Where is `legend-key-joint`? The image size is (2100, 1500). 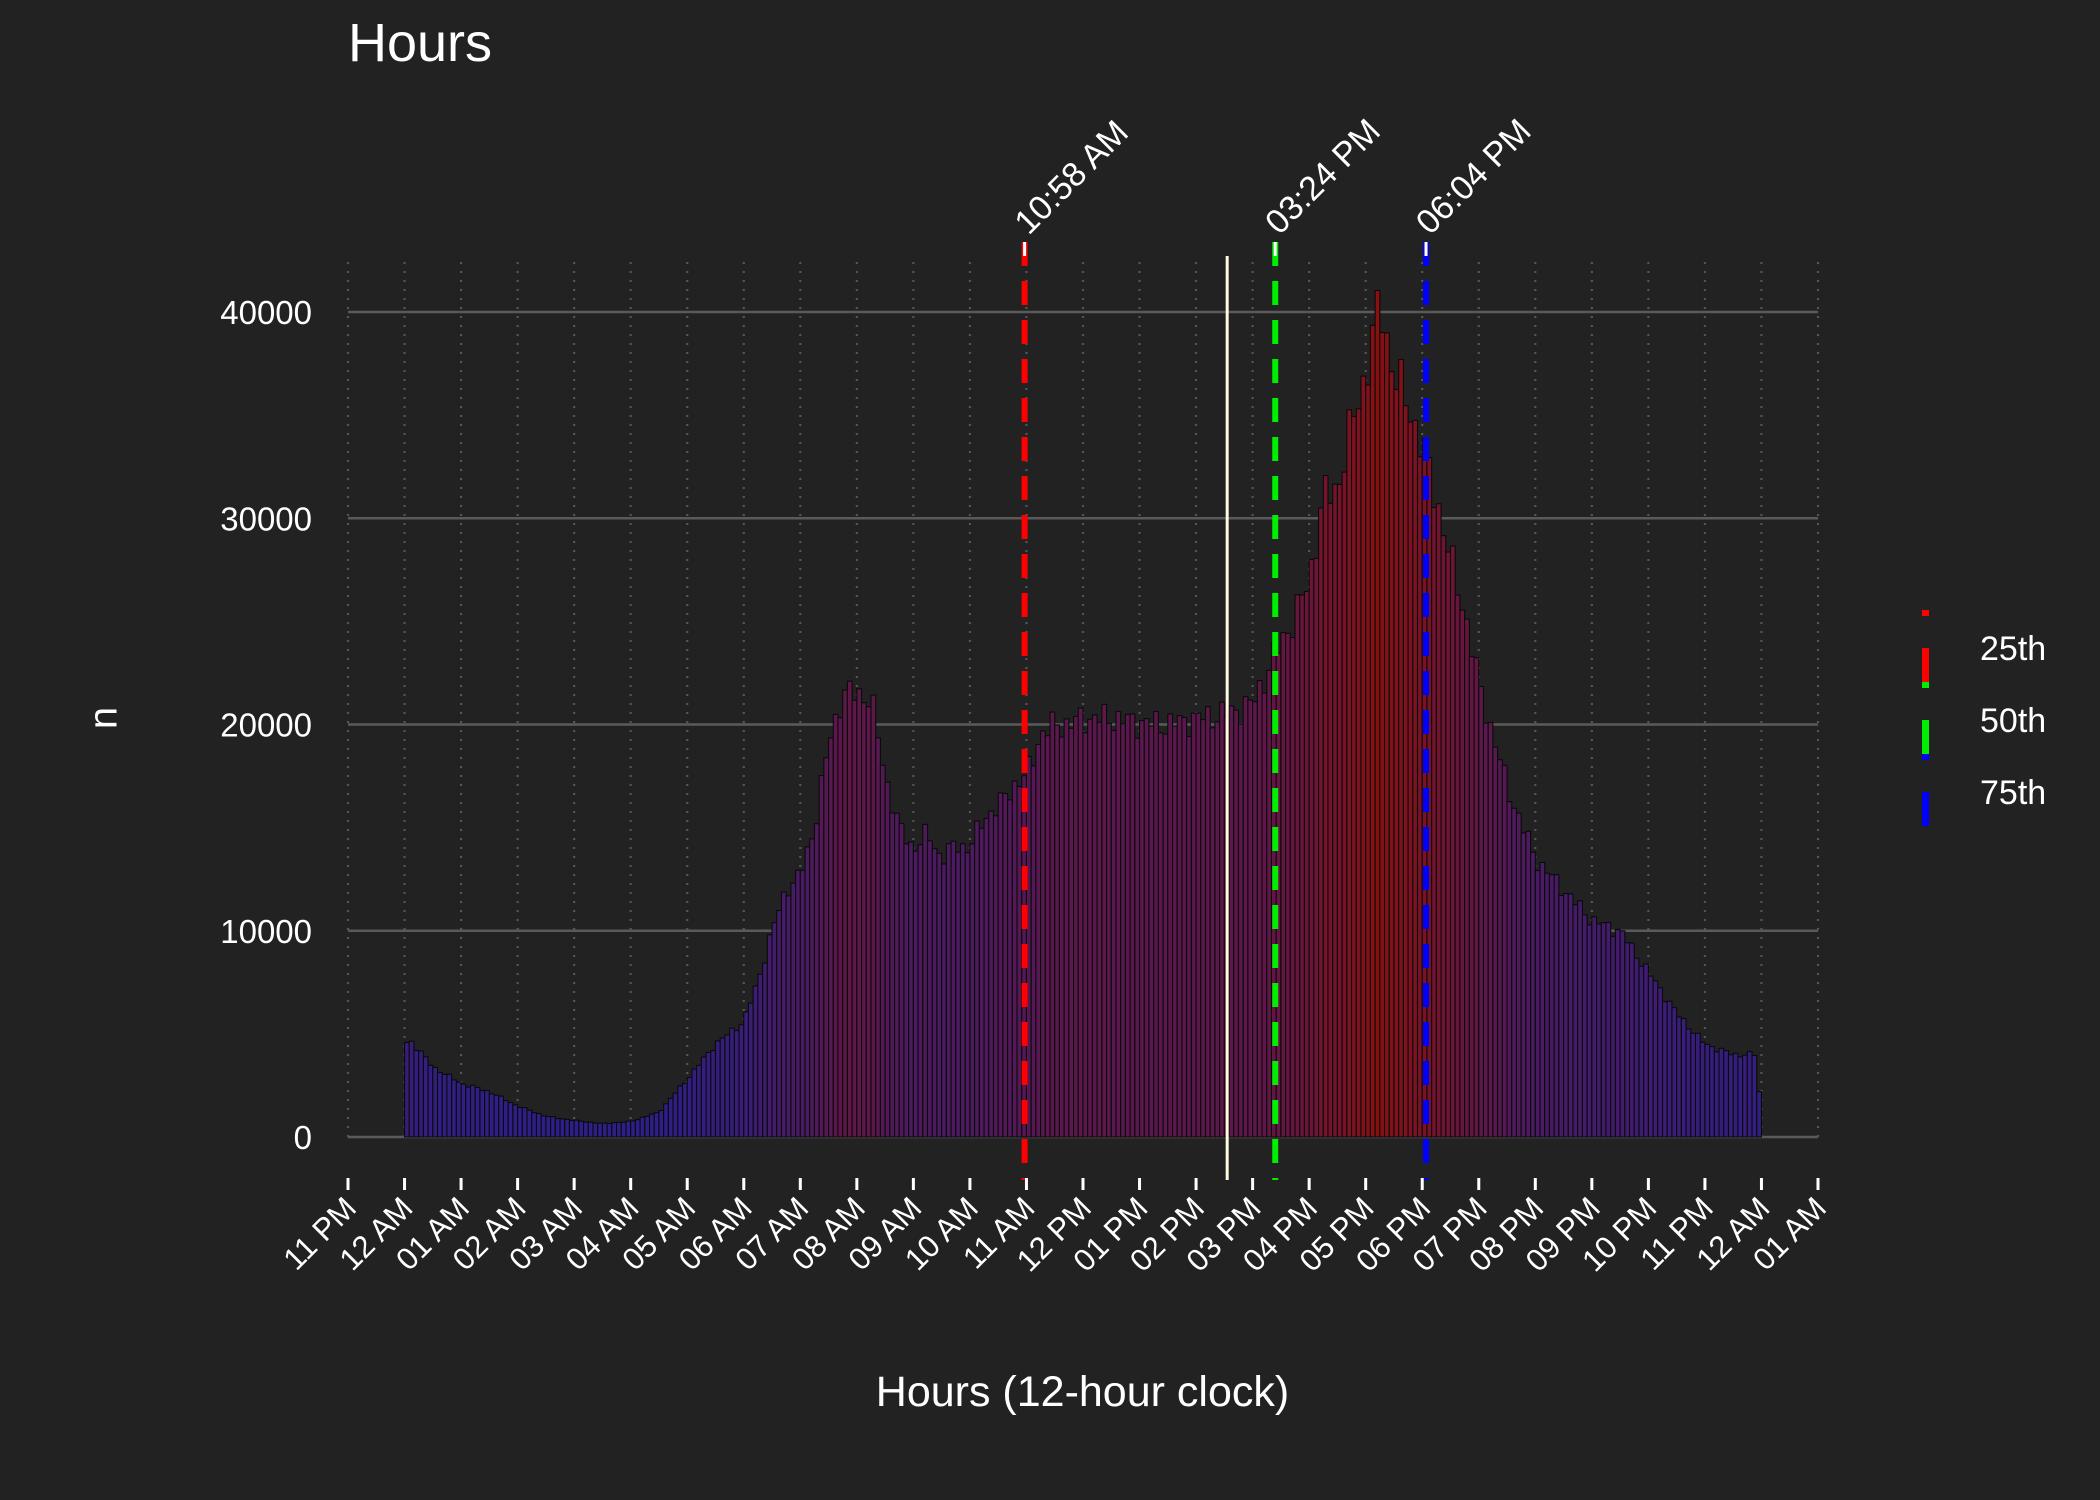 legend-key-joint is located at coordinates (1925, 757).